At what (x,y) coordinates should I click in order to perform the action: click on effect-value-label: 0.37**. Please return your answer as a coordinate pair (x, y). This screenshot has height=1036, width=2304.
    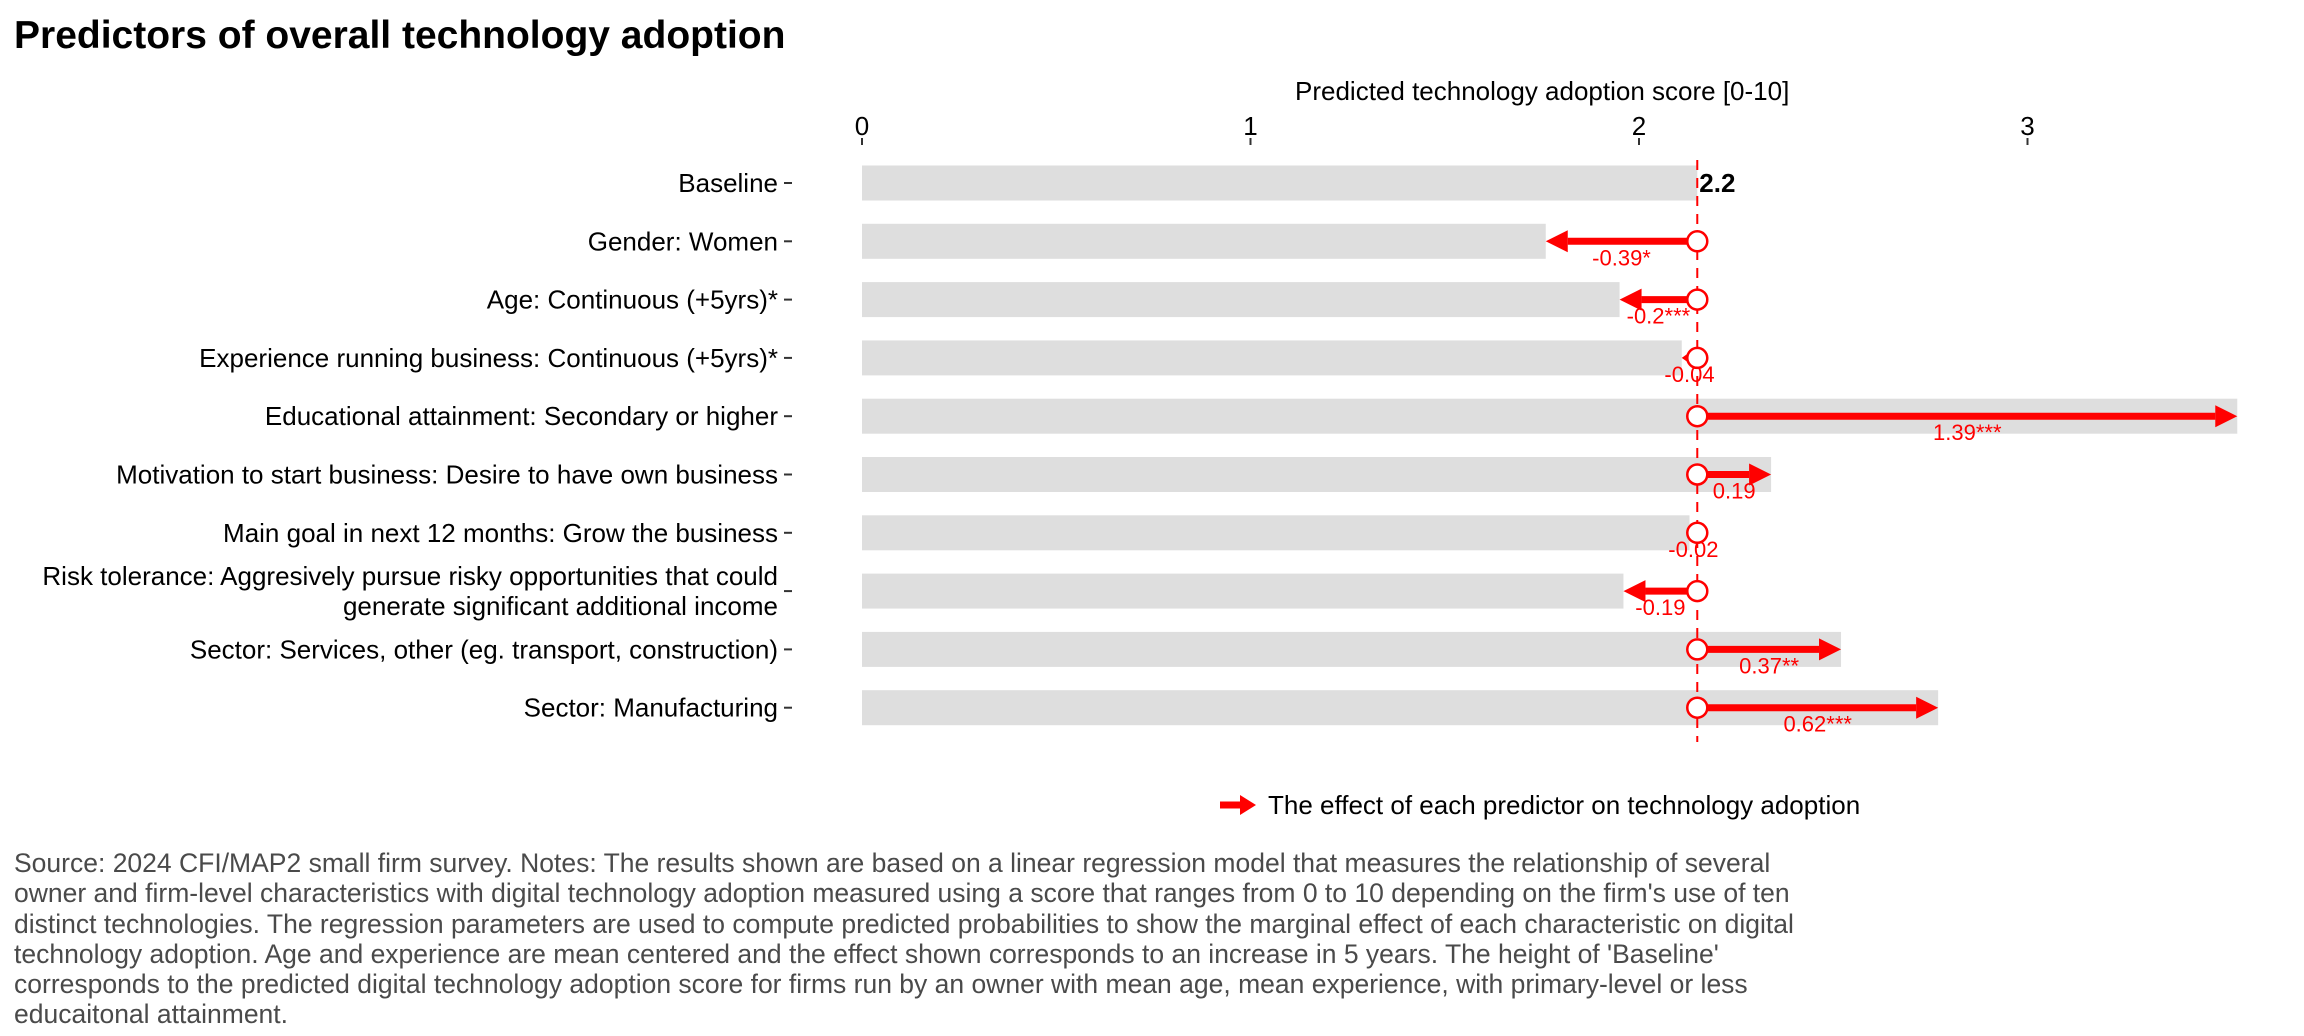
    Looking at the image, I should click on (1769, 665).